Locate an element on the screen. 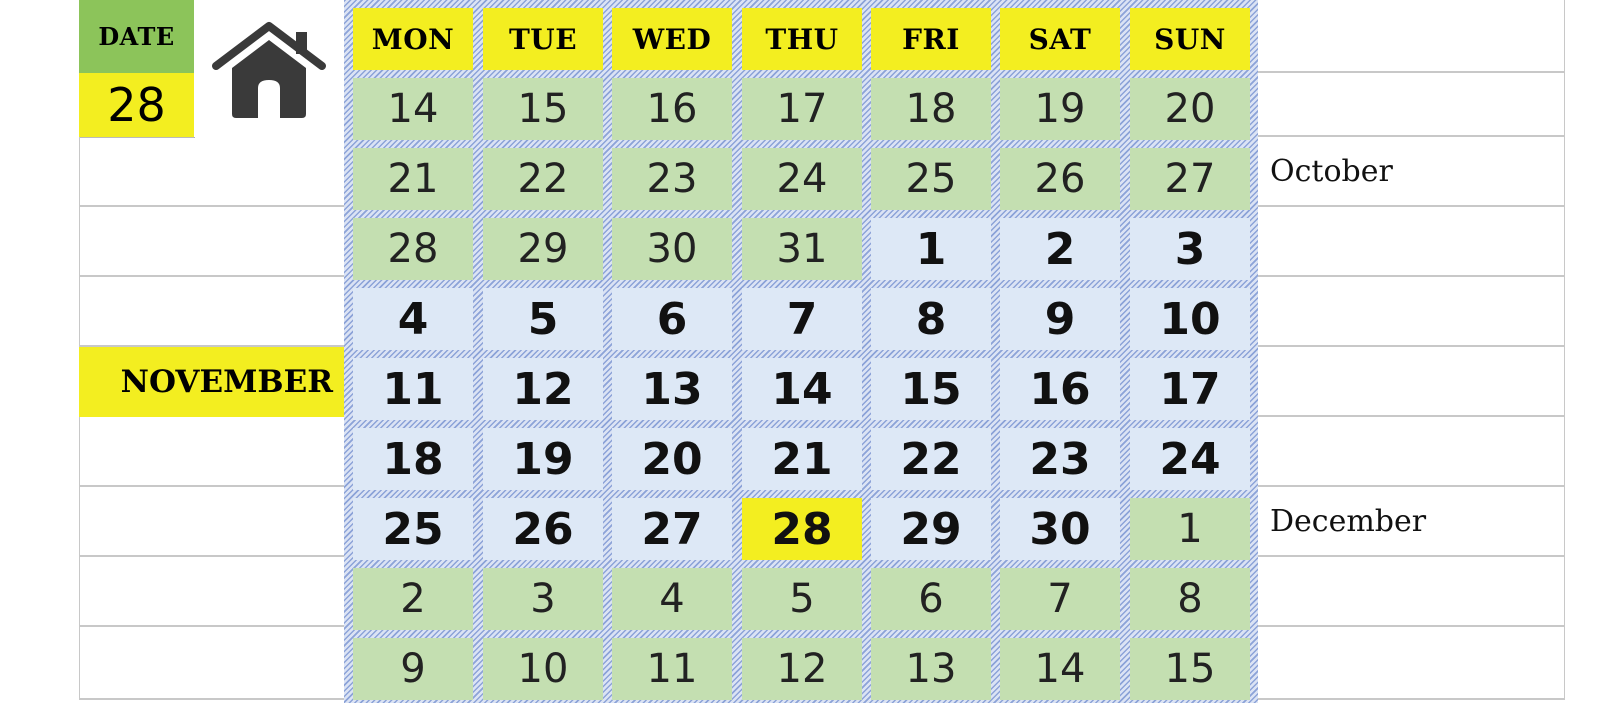 This screenshot has height=703, width=1620. weekday-header-fri: FRI is located at coordinates (931, 39).